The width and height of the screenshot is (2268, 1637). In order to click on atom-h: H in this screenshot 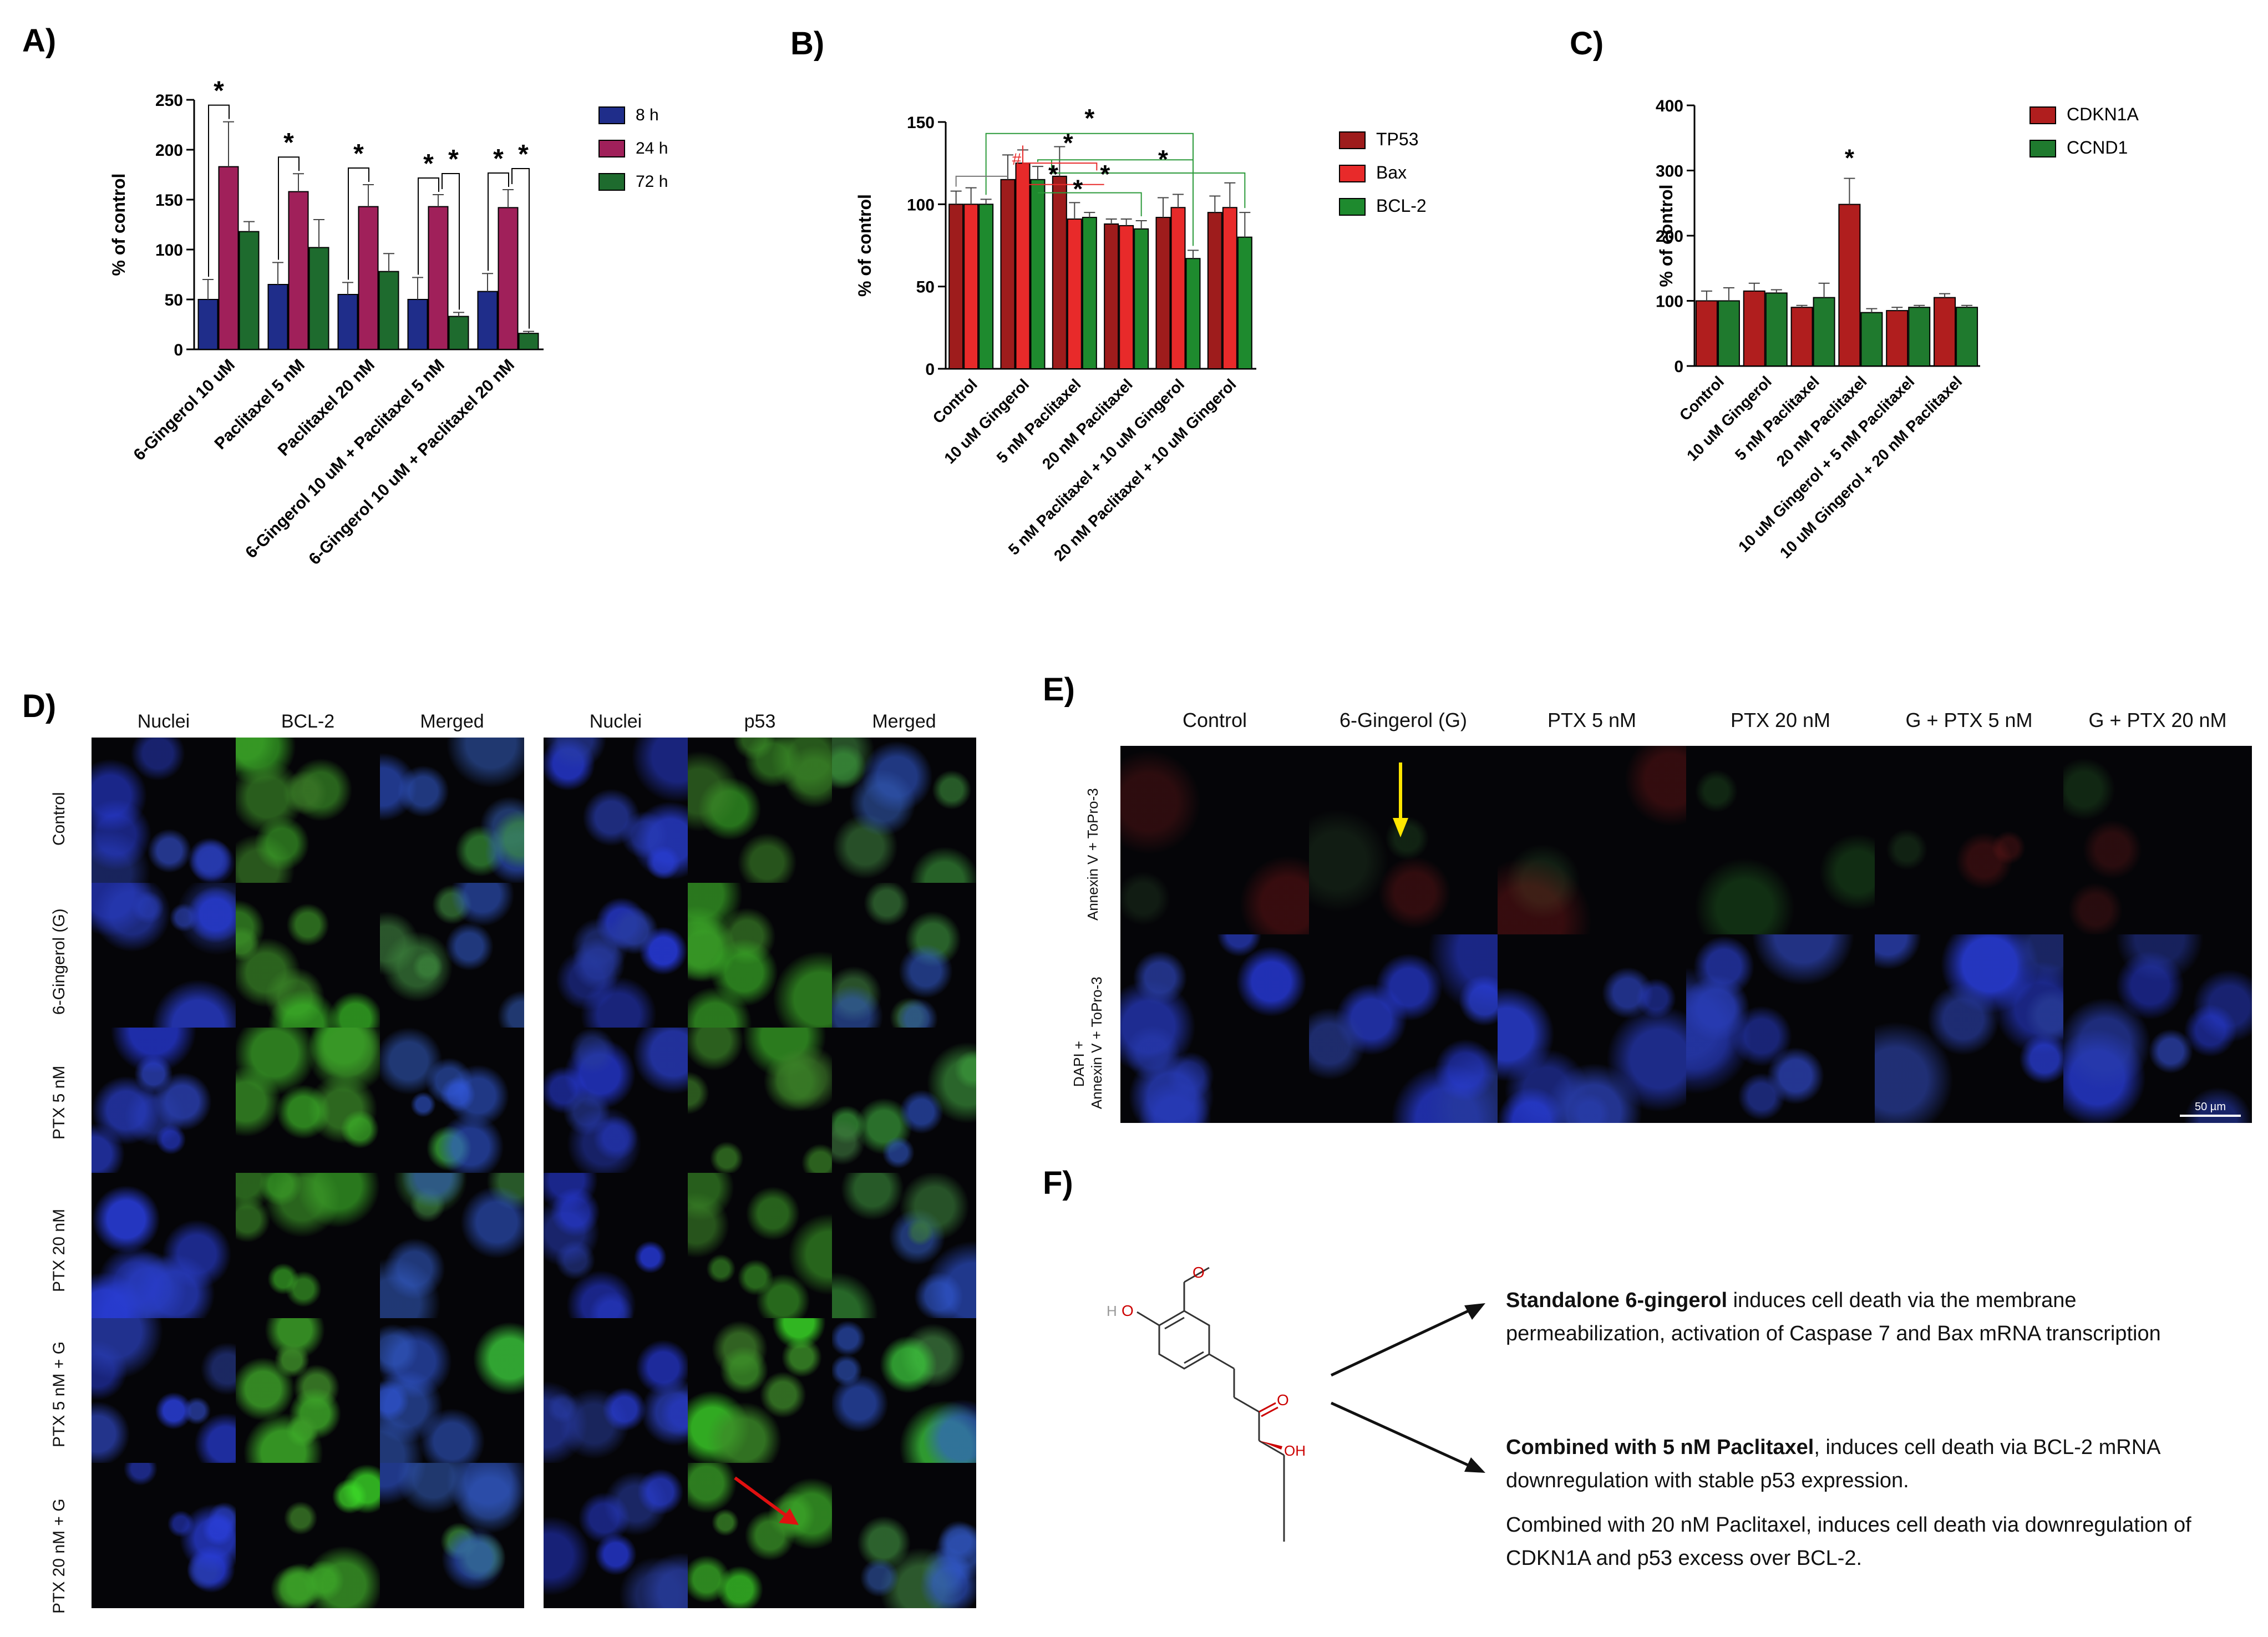, I will do `click(1112, 1311)`.